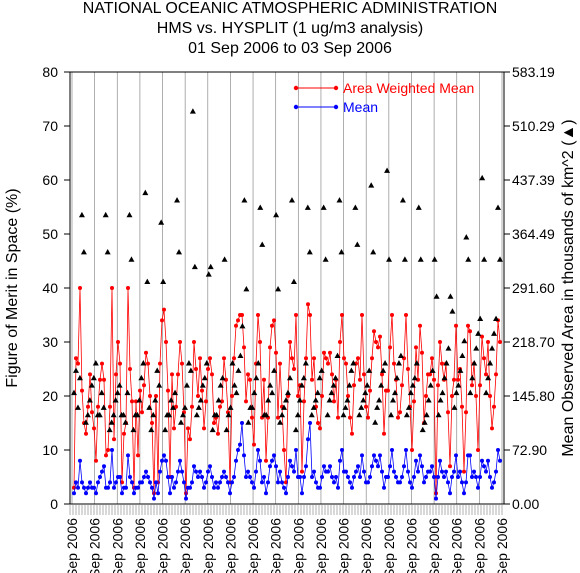 The image size is (580, 573). What do you see at coordinates (50, 126) in the screenshot?
I see `left-y-tick-label: 70` at bounding box center [50, 126].